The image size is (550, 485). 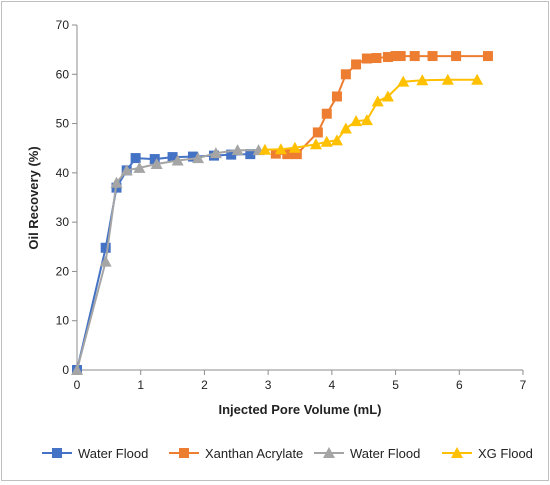 I want to click on y-tick-label: 0, so click(x=65, y=370).